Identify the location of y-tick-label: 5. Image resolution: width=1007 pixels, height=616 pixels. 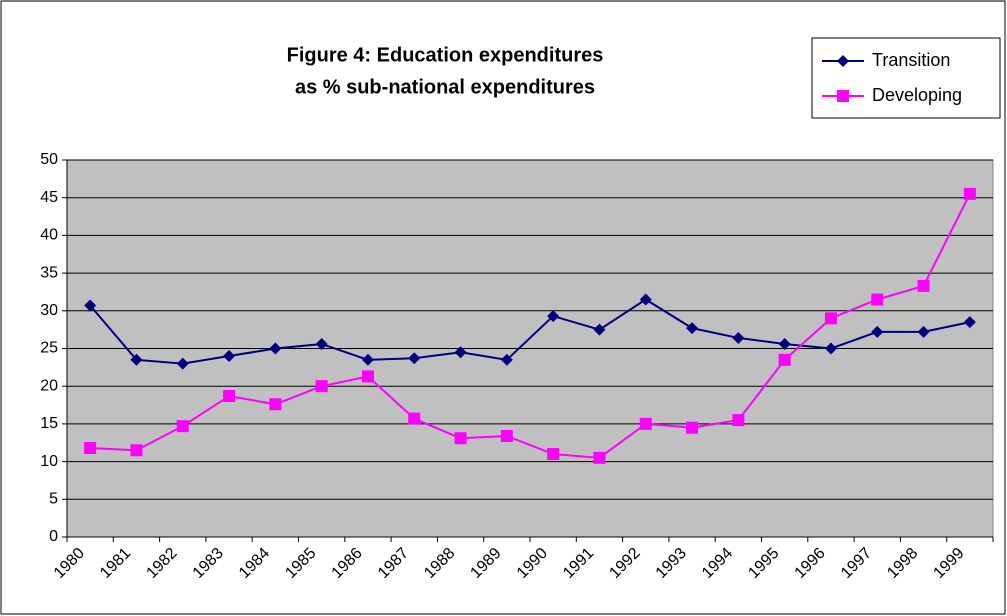
(53, 499).